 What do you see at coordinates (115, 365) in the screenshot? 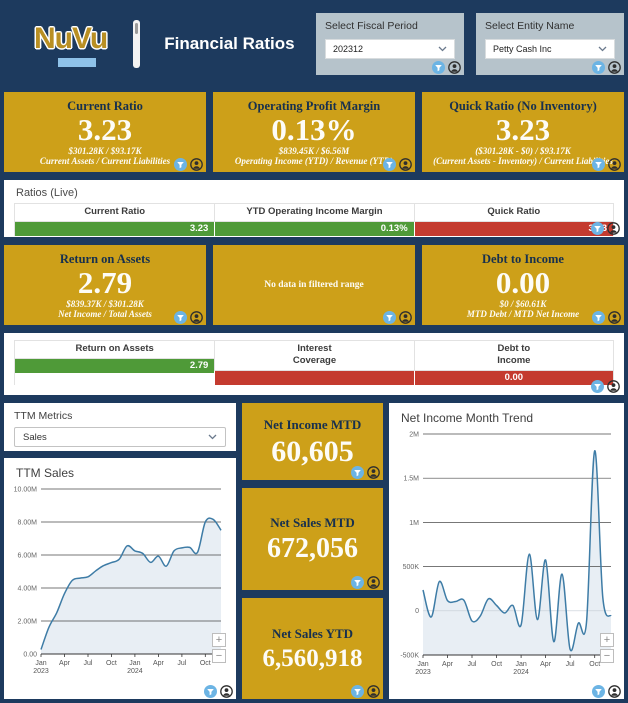
I see `ratio-bar-return-on-assets: 2.79` at bounding box center [115, 365].